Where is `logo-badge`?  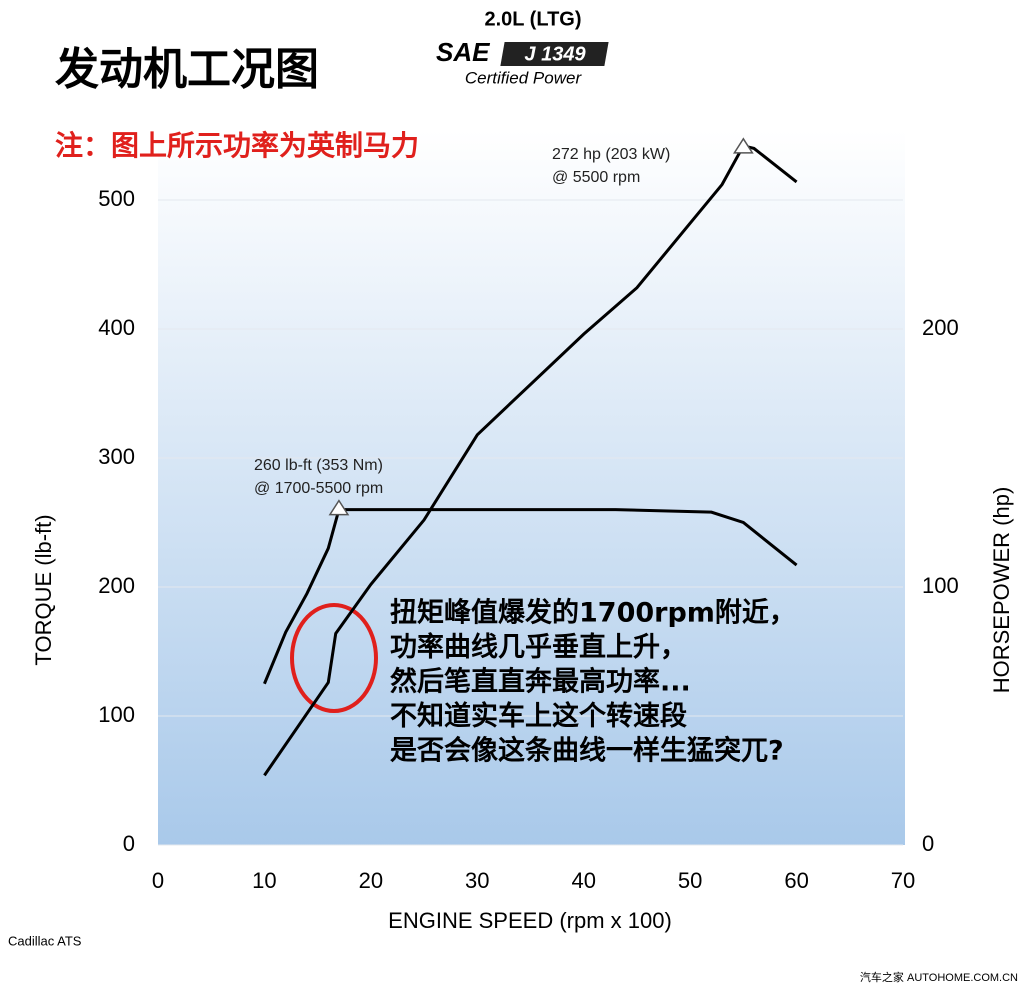 logo-badge is located at coordinates (554, 54).